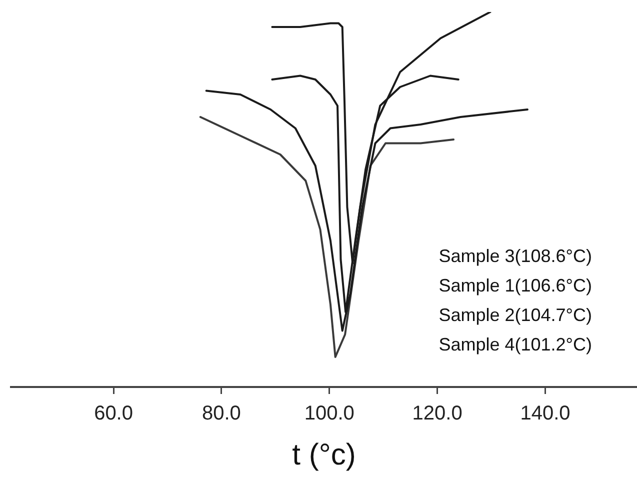 This screenshot has height=482, width=637. Describe the element at coordinates (437, 413) in the screenshot. I see `x-tick-label: 120.0` at that location.